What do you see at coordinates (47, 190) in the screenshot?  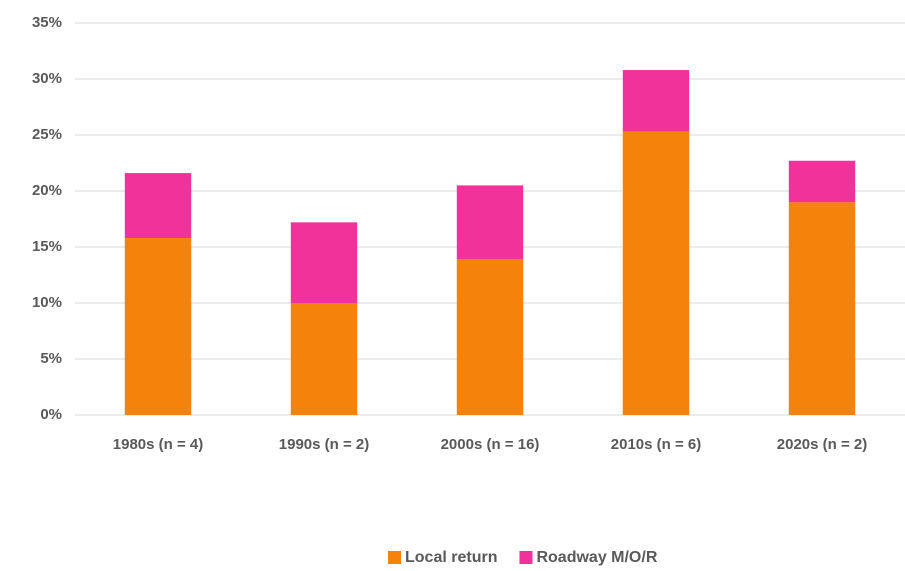 I see `y-tick-label: 20%` at bounding box center [47, 190].